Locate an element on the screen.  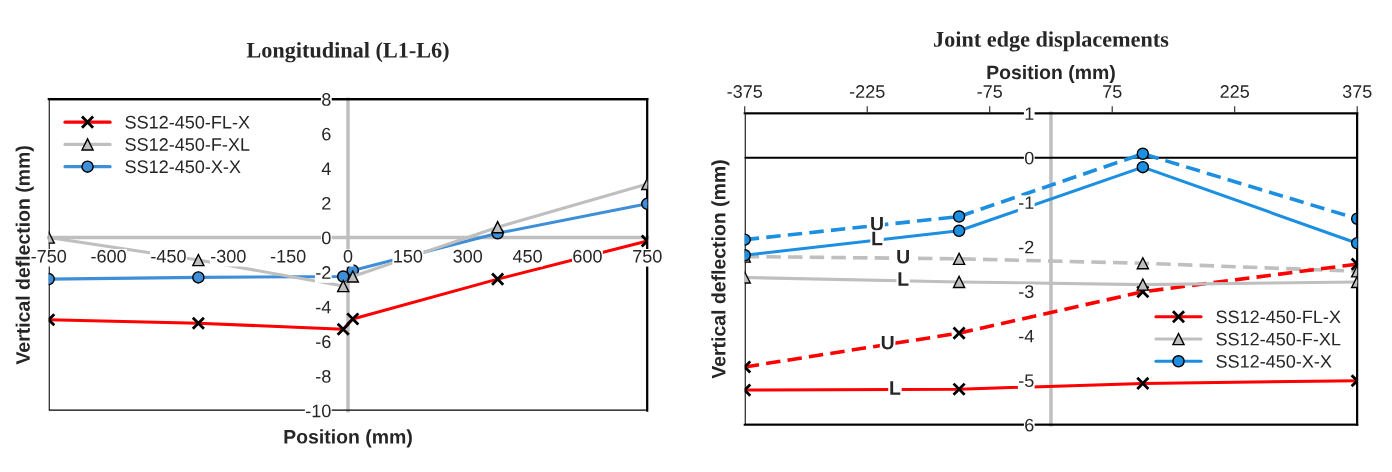
y-tick-label: -8 is located at coordinates (323, 376).